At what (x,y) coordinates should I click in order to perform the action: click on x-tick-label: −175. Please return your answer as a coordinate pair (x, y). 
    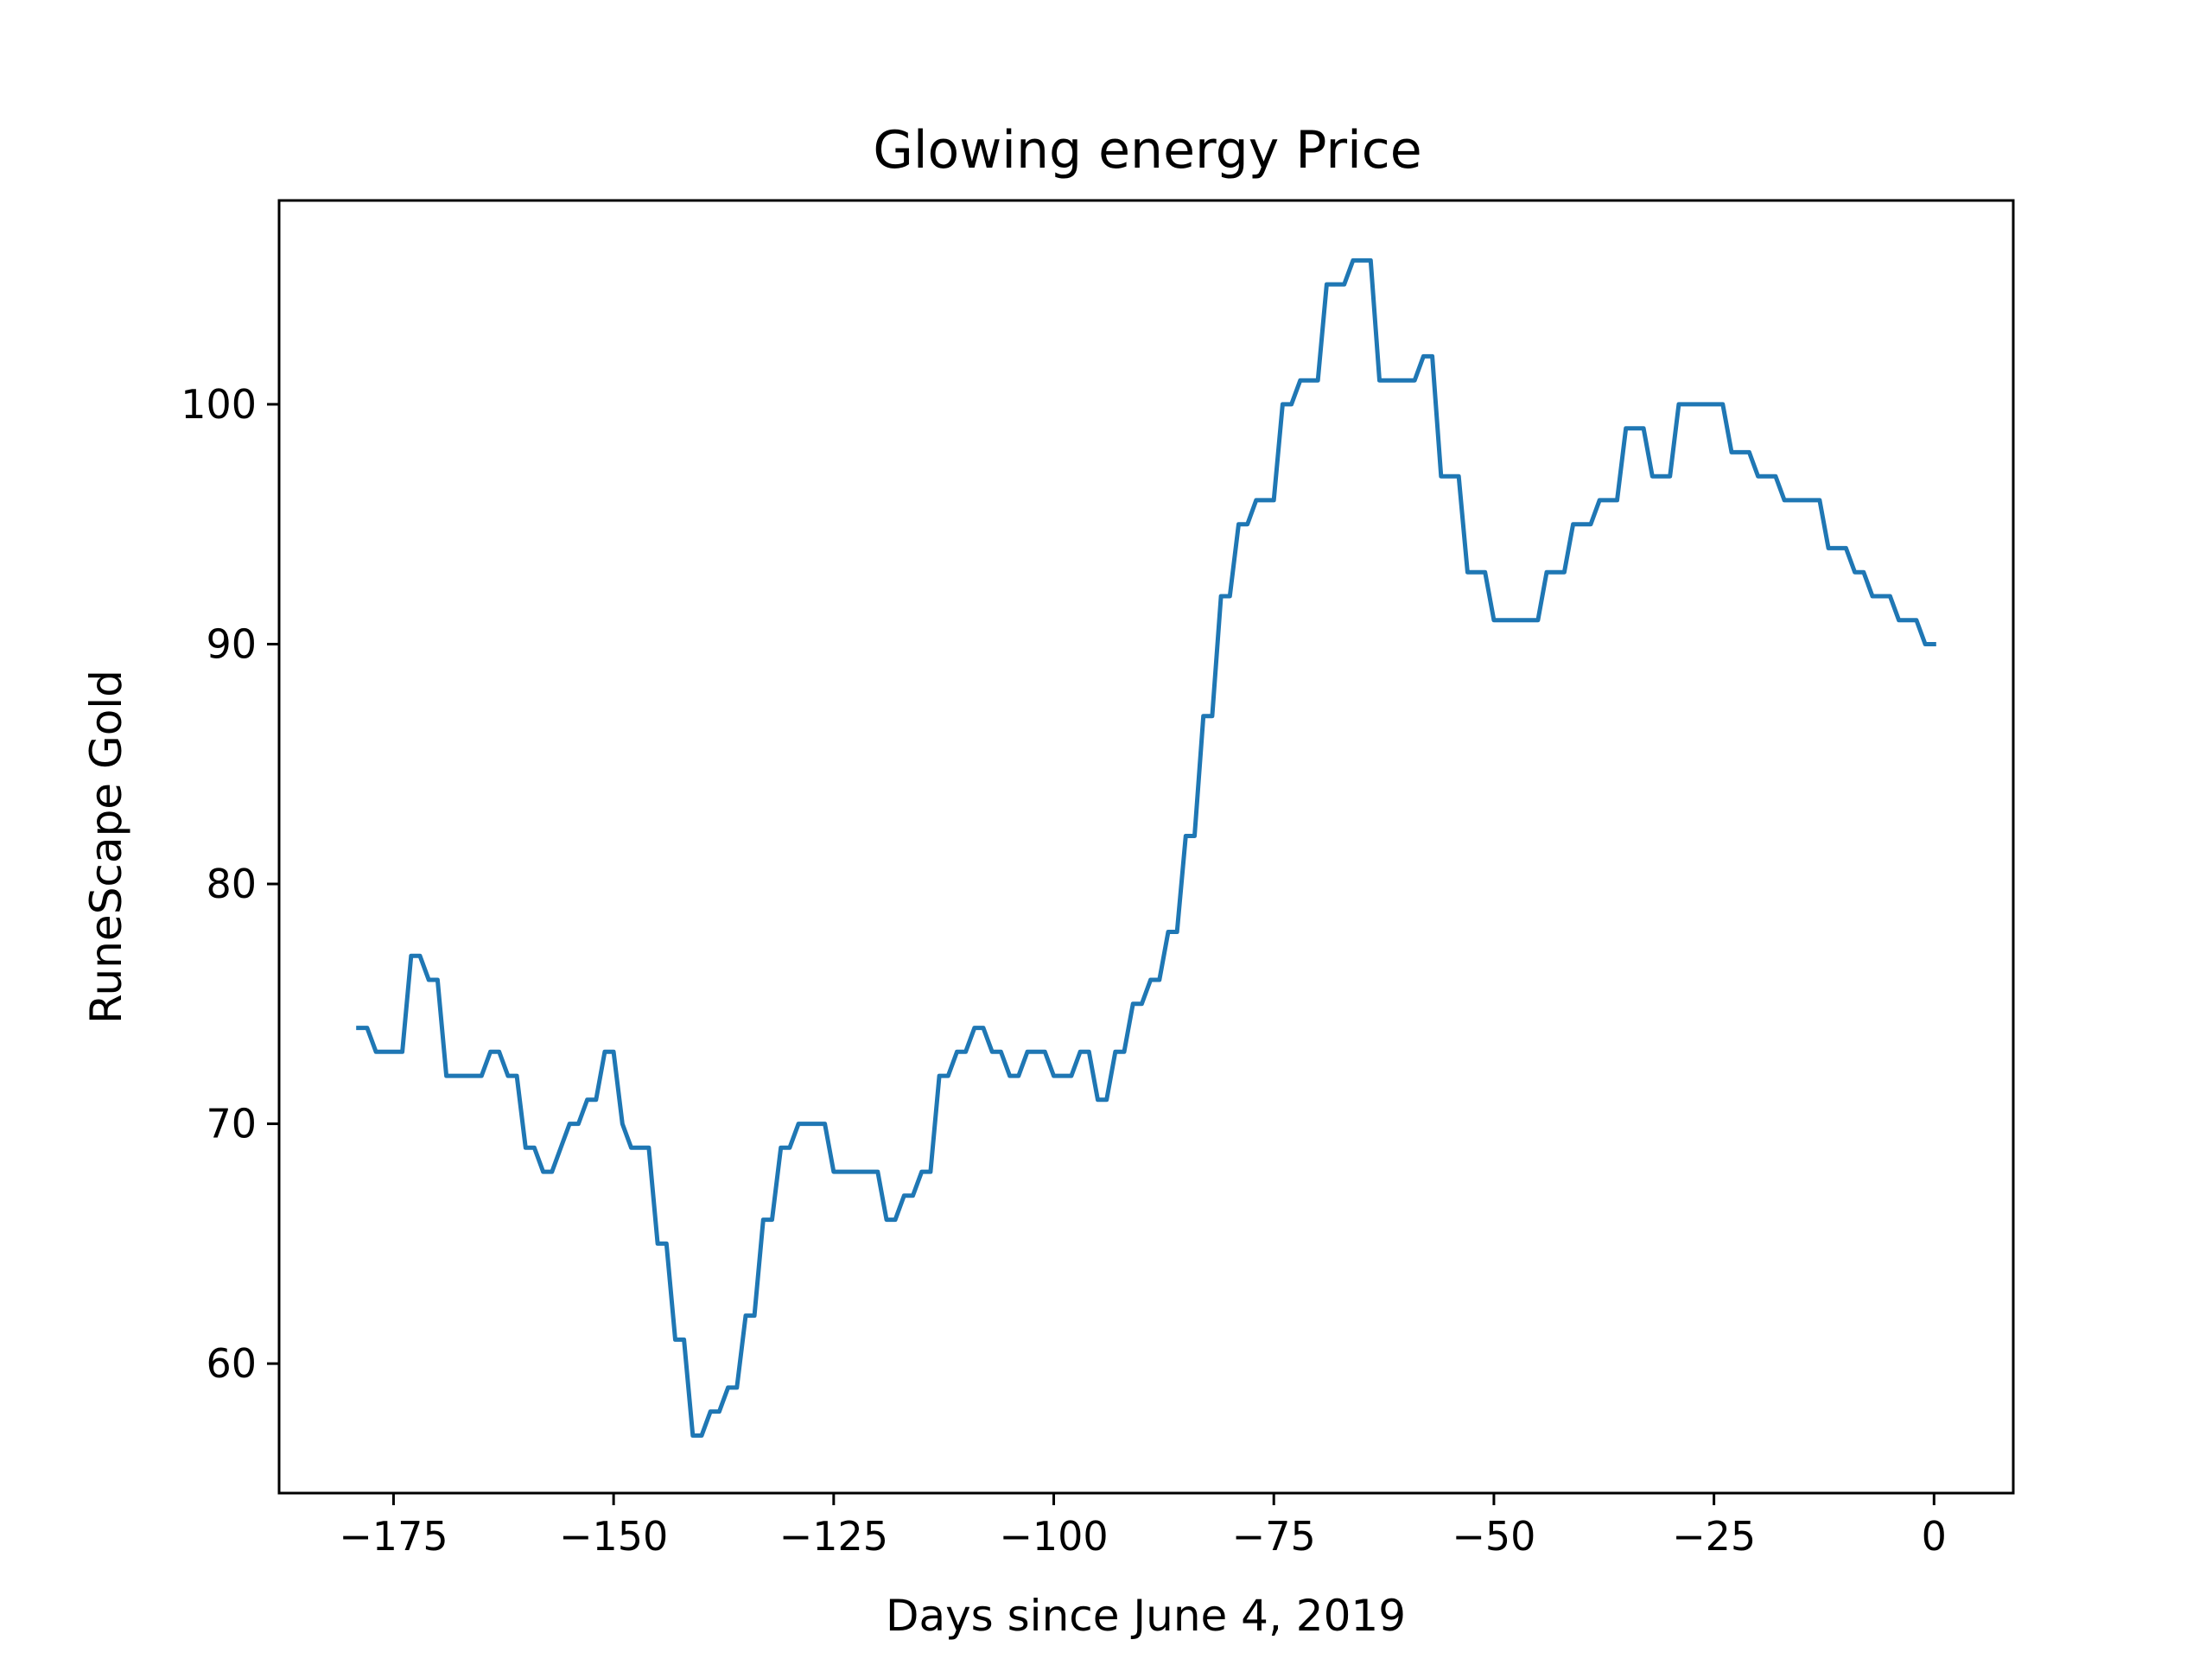
    Looking at the image, I should click on (393, 1536).